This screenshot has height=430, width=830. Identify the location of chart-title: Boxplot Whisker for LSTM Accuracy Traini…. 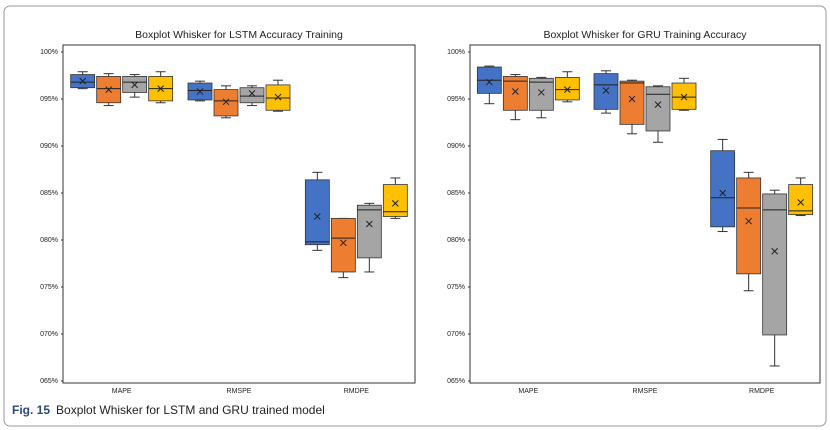
(239, 35).